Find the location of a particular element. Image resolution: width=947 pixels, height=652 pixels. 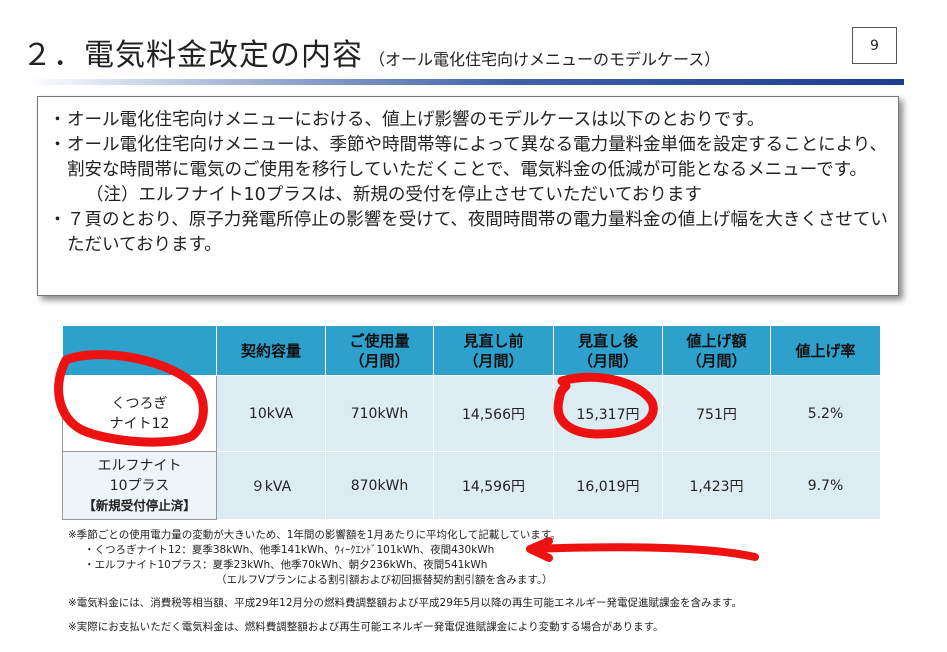

plan-name-line1: エルフナイト is located at coordinates (139, 465).